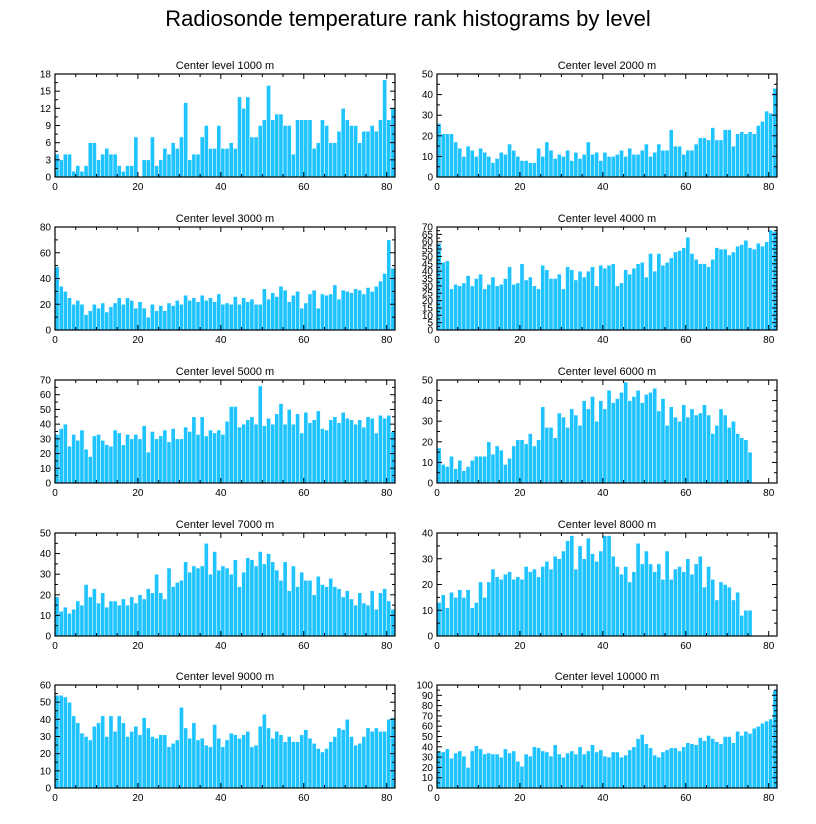 The image size is (816, 824). What do you see at coordinates (520, 493) in the screenshot?
I see `x-tick-label: 20` at bounding box center [520, 493].